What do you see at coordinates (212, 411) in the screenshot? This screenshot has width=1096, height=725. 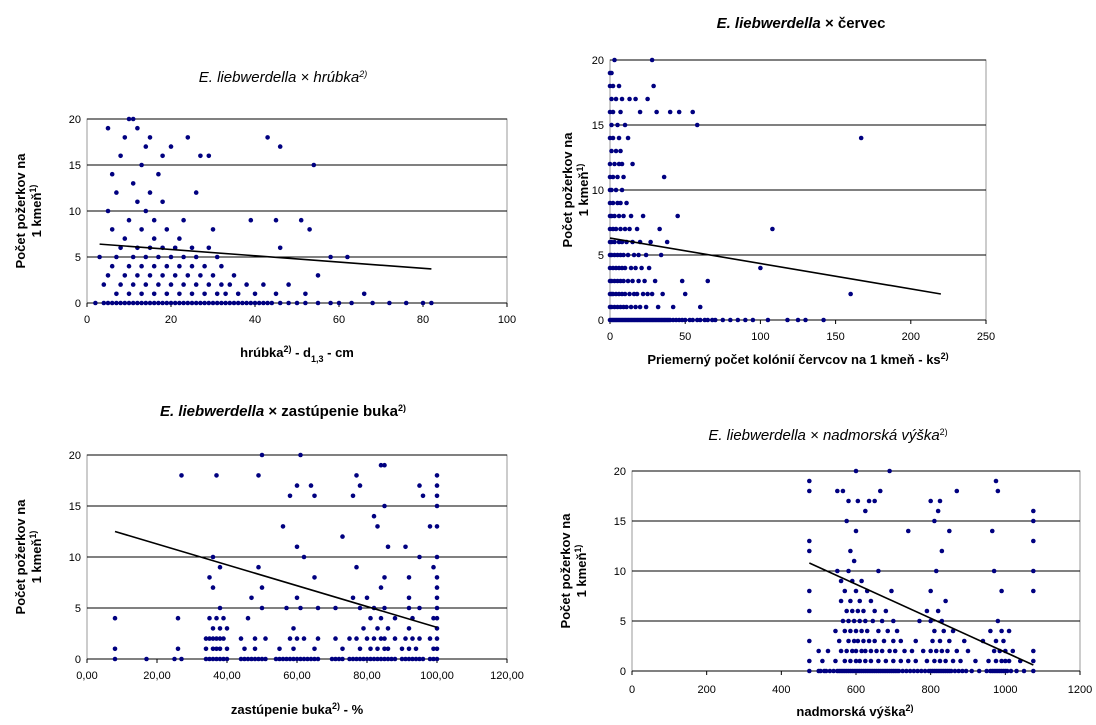 I see `title-species: E. liebwerdella` at bounding box center [212, 411].